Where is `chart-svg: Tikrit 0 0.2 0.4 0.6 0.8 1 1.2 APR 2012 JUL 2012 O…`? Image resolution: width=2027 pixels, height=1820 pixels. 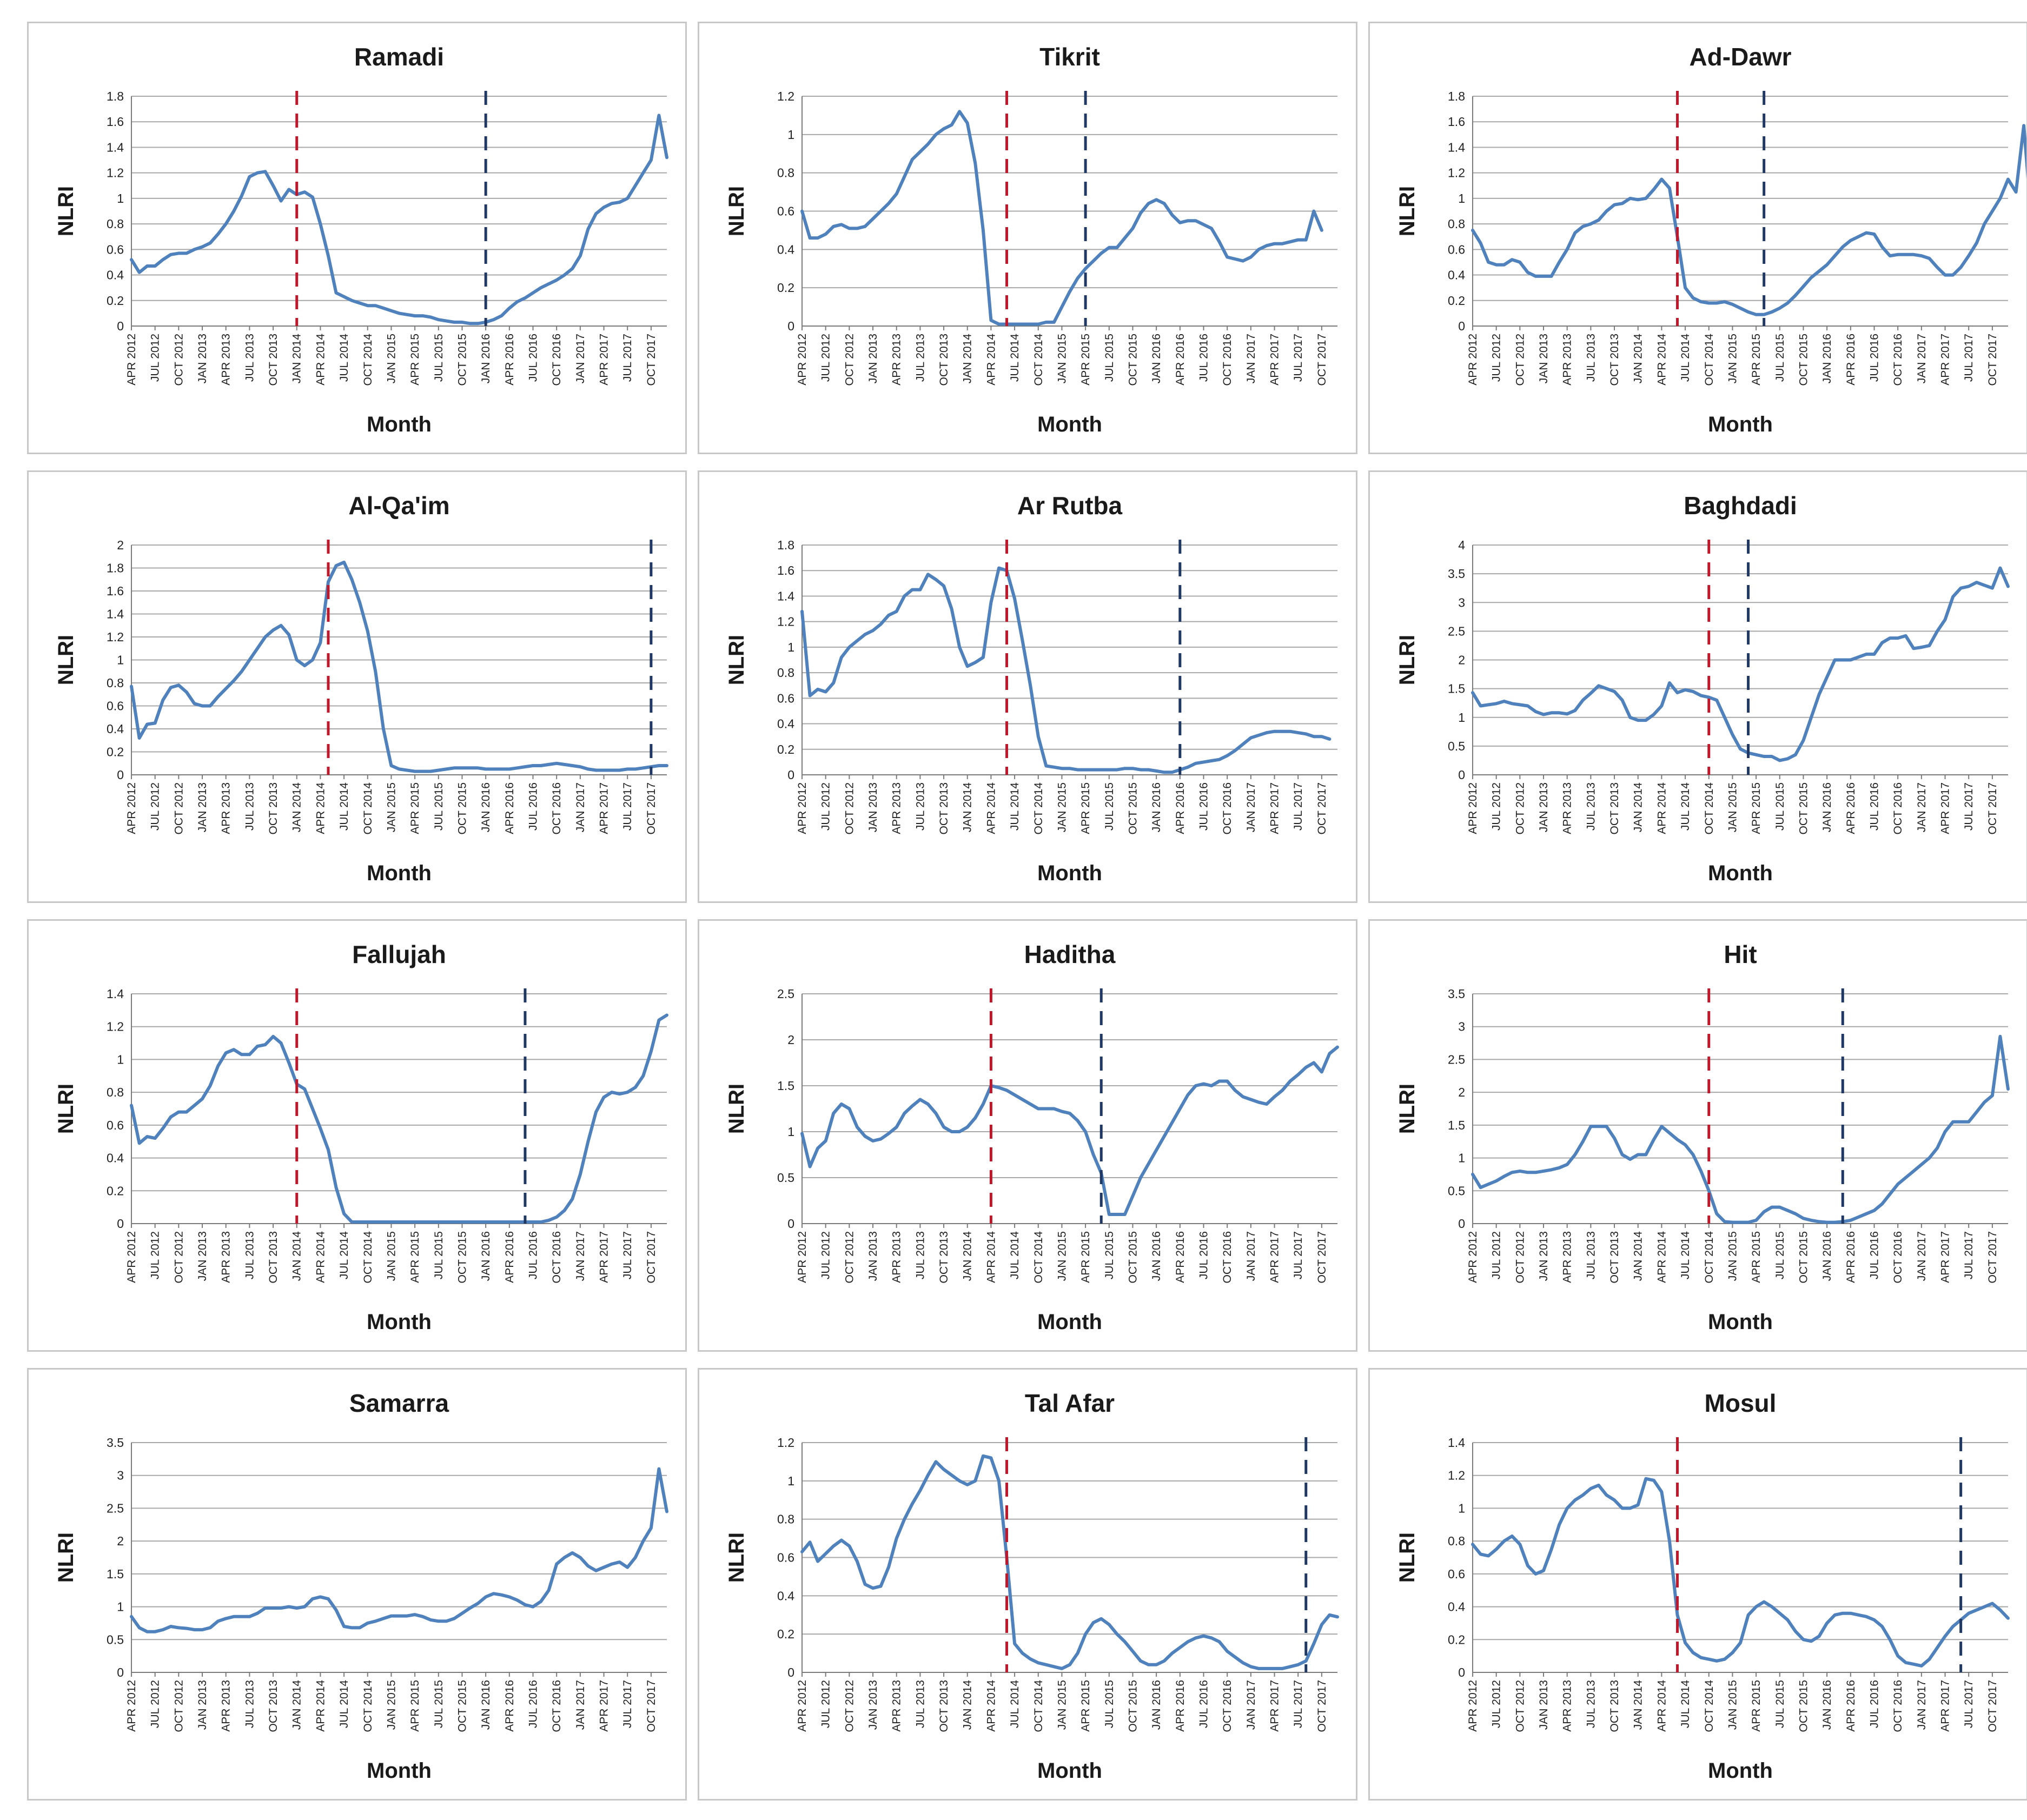 chart-svg: Tikrit 0 0.2 0.4 0.6 0.8 1 1.2 APR 2012 JUL 2012 O… is located at coordinates (1031, 240).